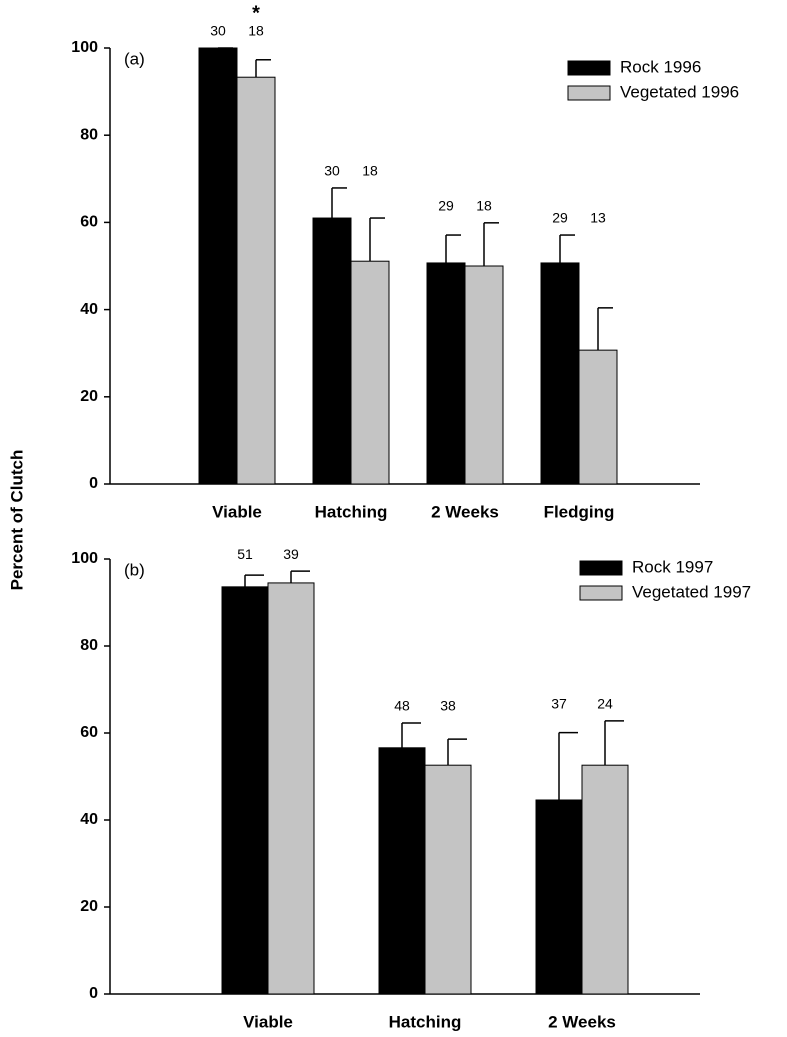  What do you see at coordinates (134, 569) in the screenshot?
I see `panel-title: (b)` at bounding box center [134, 569].